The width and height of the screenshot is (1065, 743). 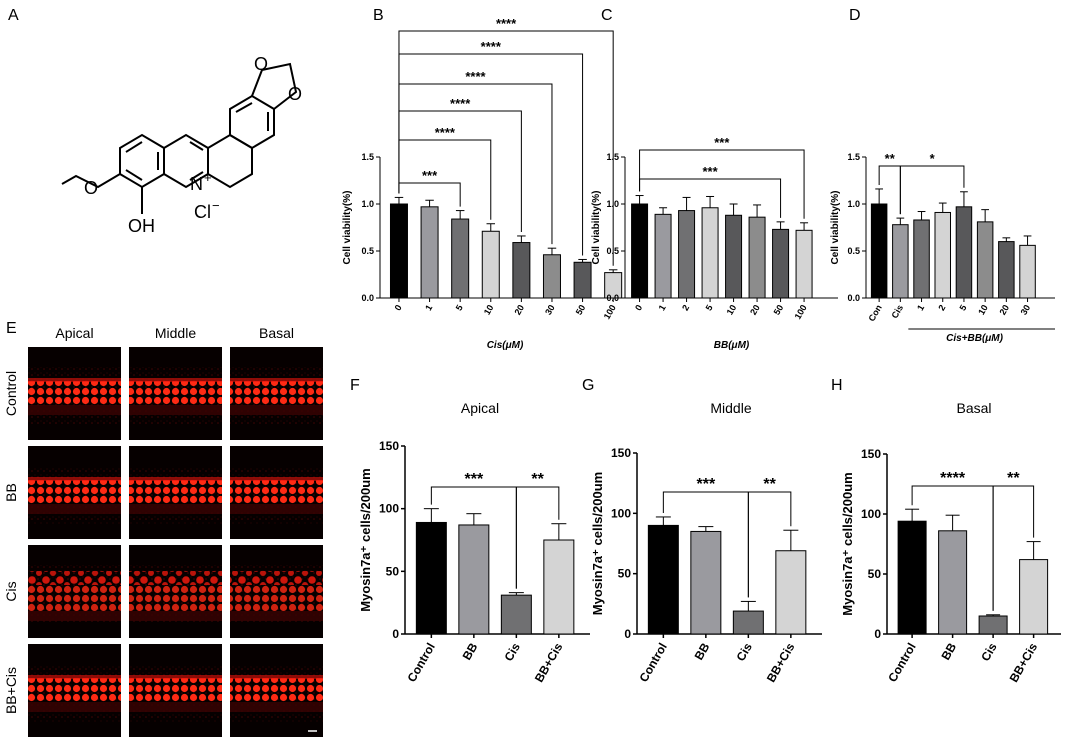 What do you see at coordinates (588, 385) in the screenshot?
I see `panel-letter-g: G` at bounding box center [588, 385].